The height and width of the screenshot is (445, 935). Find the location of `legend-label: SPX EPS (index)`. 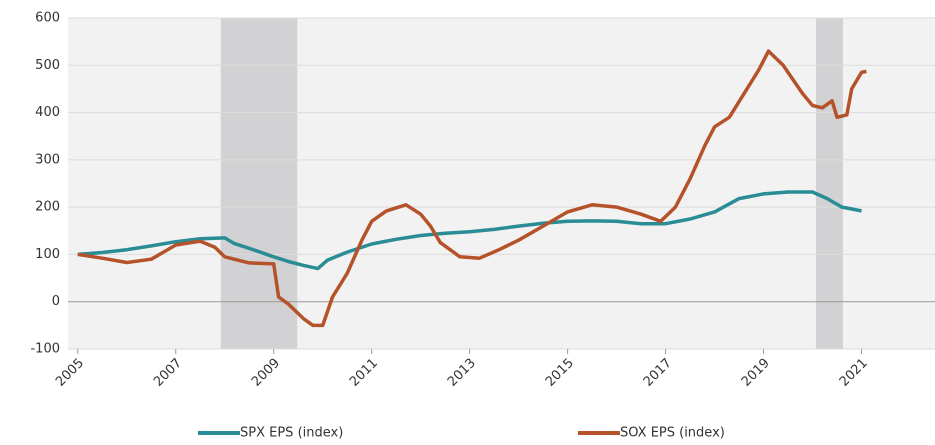

legend-label: SPX EPS (index) is located at coordinates (291, 433).